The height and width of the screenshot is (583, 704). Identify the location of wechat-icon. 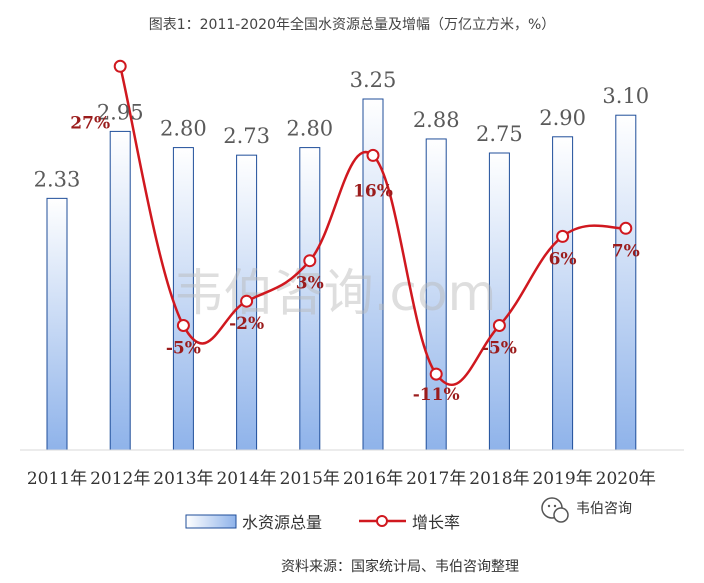
(555, 510).